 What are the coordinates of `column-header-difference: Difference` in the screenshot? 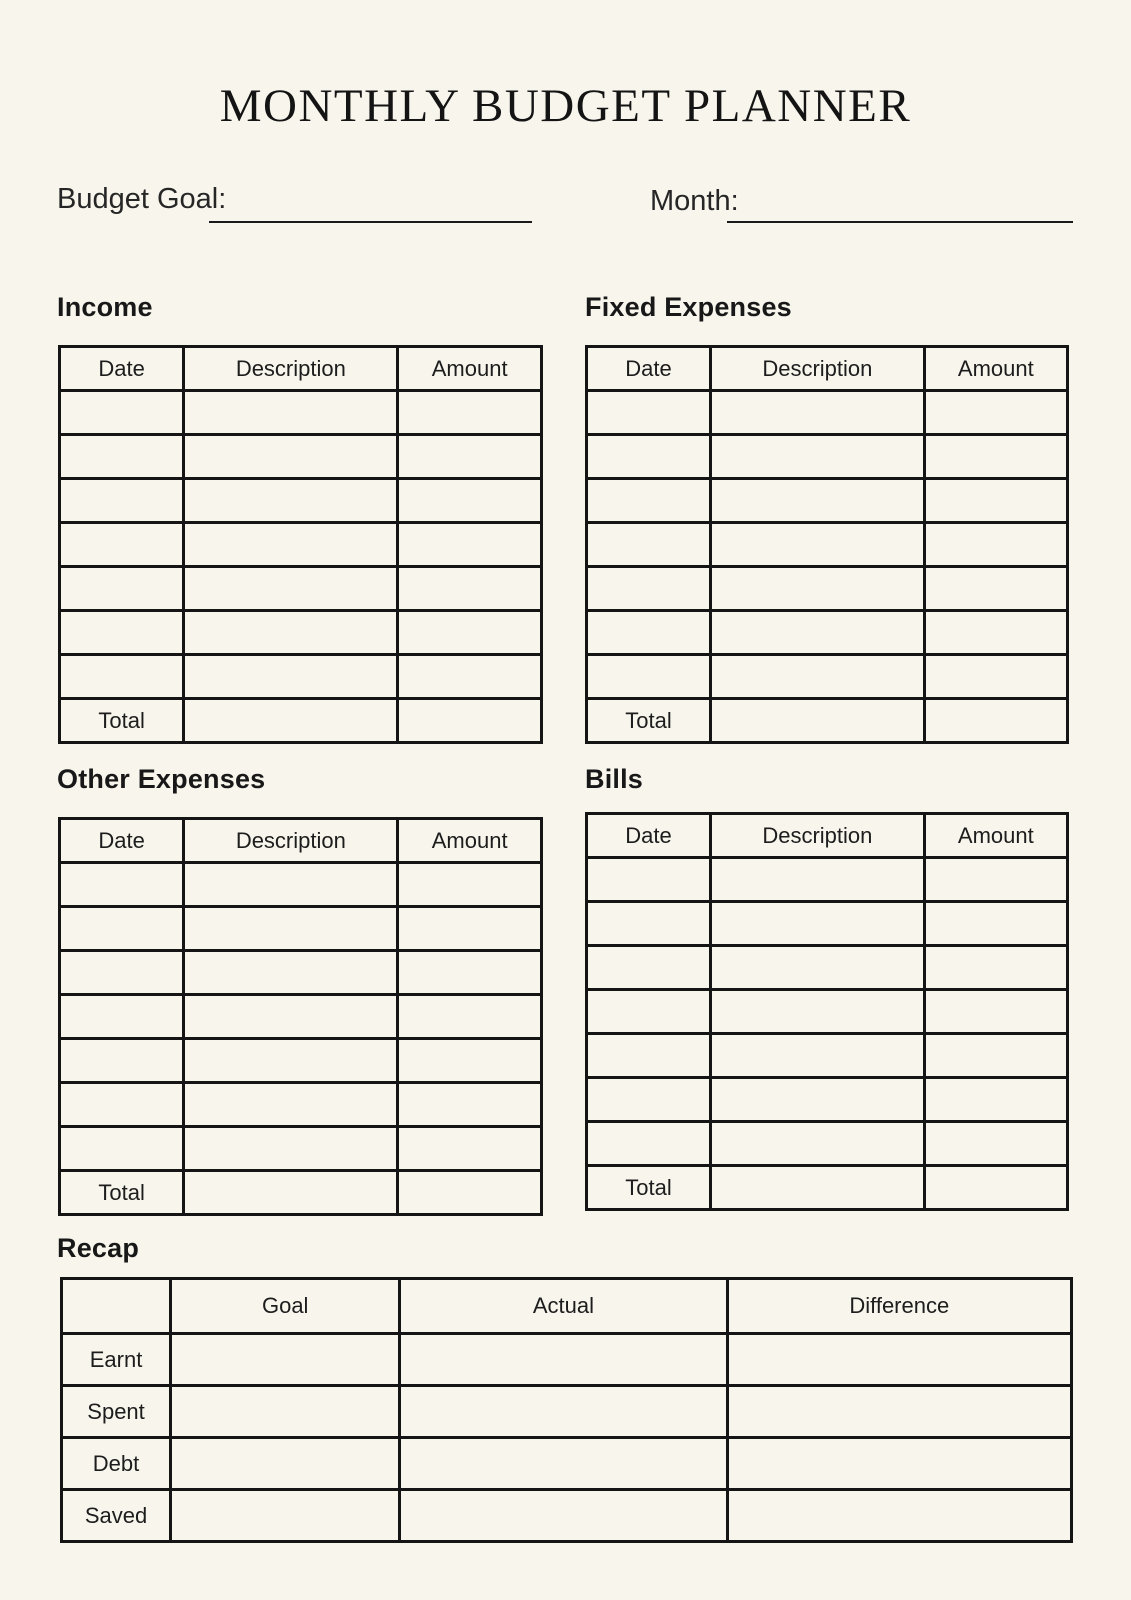 It's located at (899, 1306).